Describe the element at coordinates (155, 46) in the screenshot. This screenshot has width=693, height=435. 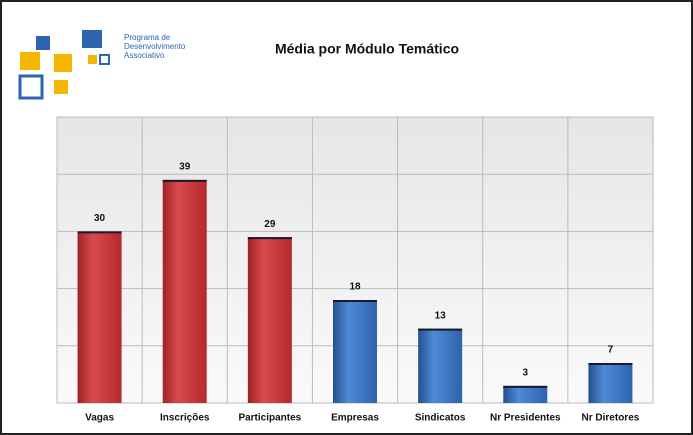
I see `logo-text: Desenvolvimento` at that location.